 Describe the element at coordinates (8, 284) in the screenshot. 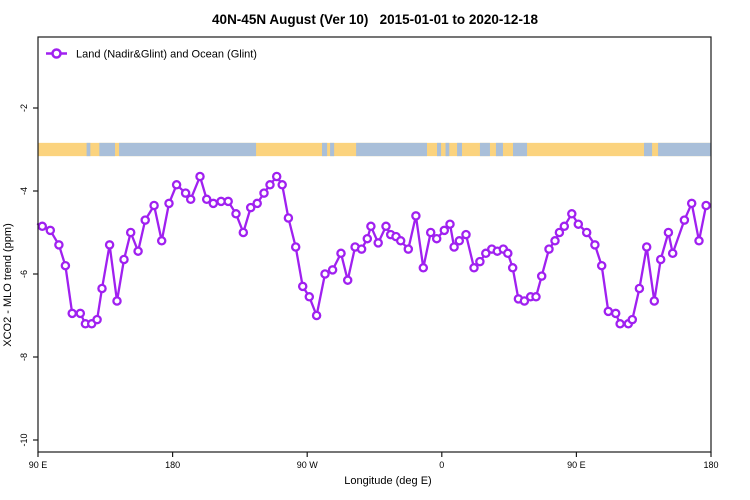

I see `y-axis-label: XCO2 - MLO trend (ppm)` at that location.